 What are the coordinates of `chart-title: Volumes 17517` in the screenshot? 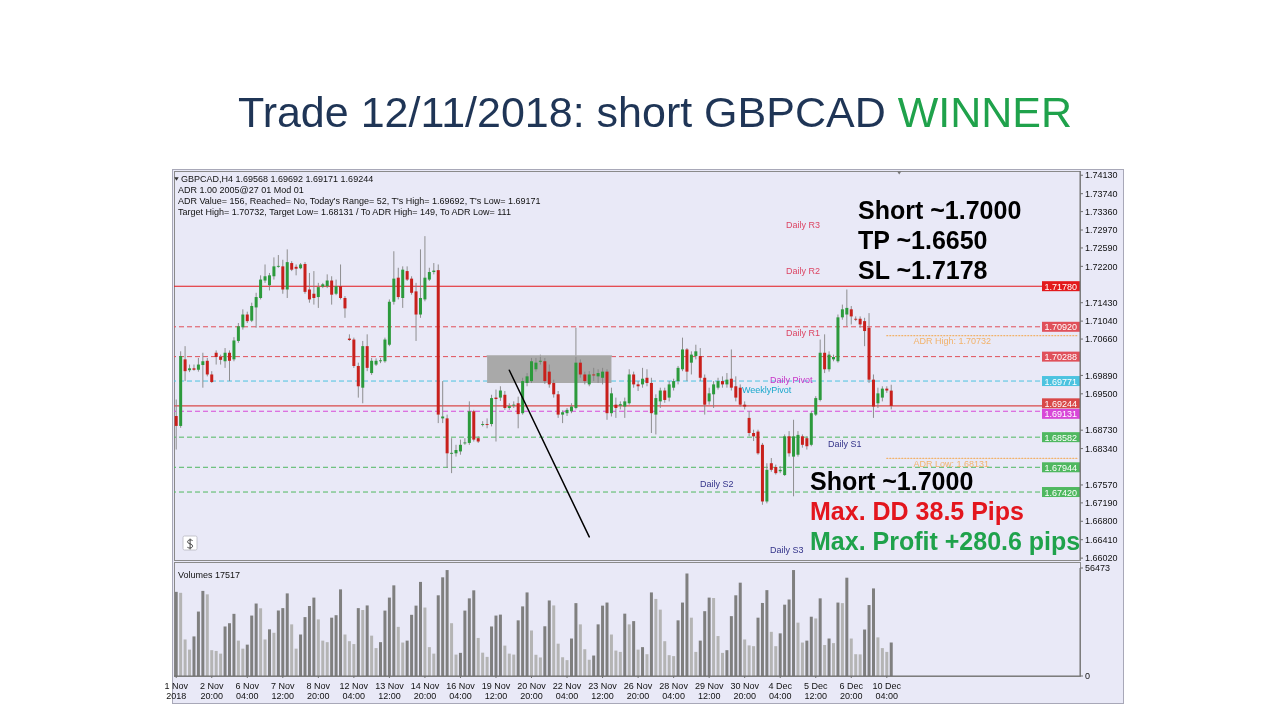 It's located at (209, 575).